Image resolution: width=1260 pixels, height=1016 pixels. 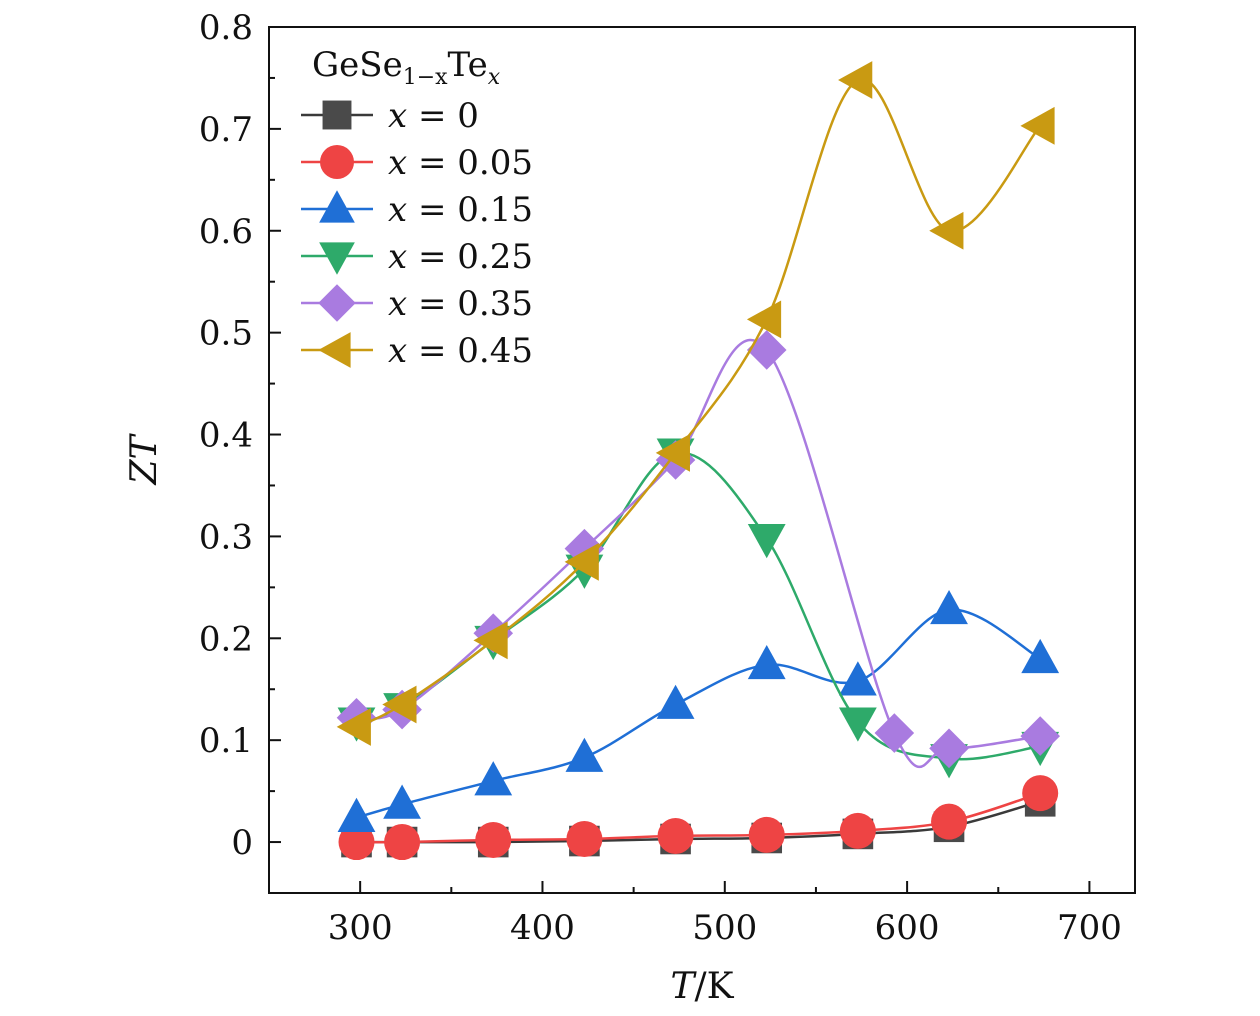 I want to click on x-tick-label: 400, so click(x=542, y=928).